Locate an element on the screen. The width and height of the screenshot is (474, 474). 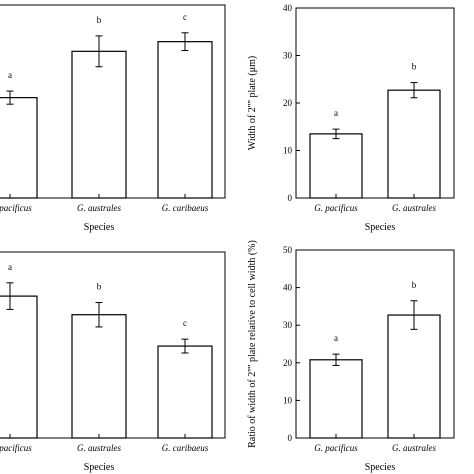
y-axis-label: Width of 2'''' plate (μm) is located at coordinates (252, 103).